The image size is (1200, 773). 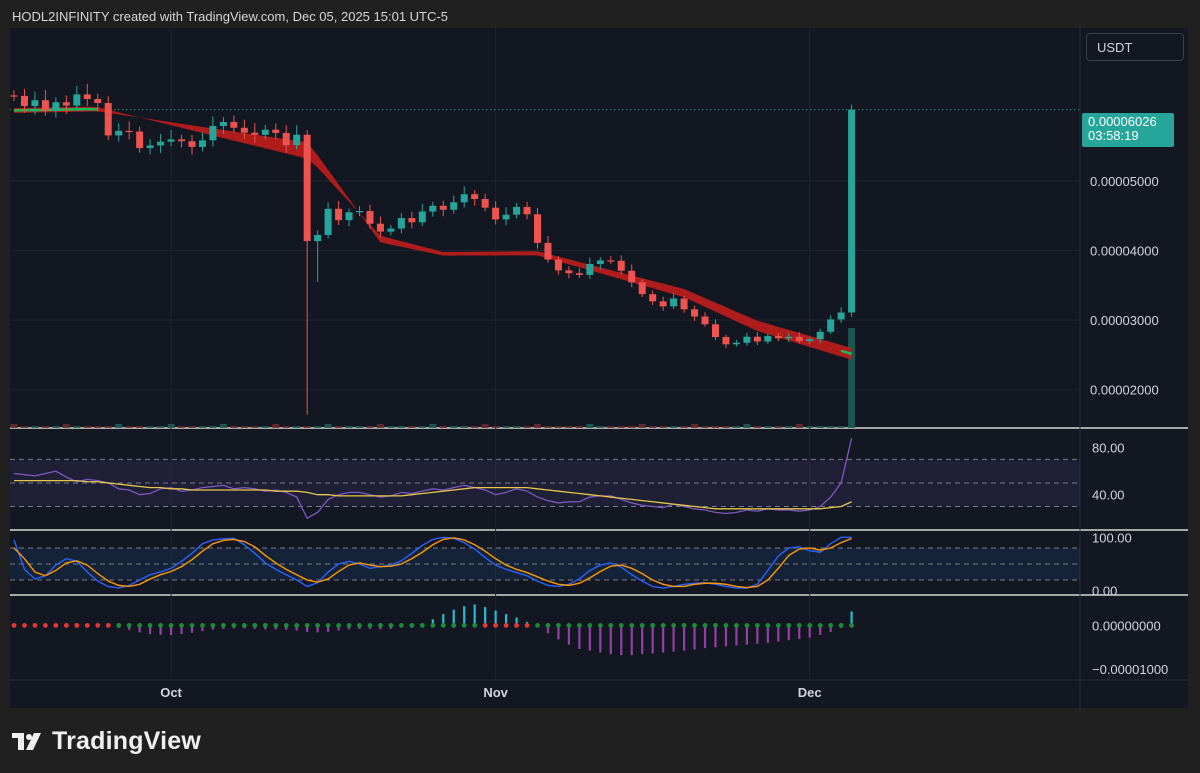 What do you see at coordinates (1135, 47) in the screenshot?
I see `currency-button: USDT` at bounding box center [1135, 47].